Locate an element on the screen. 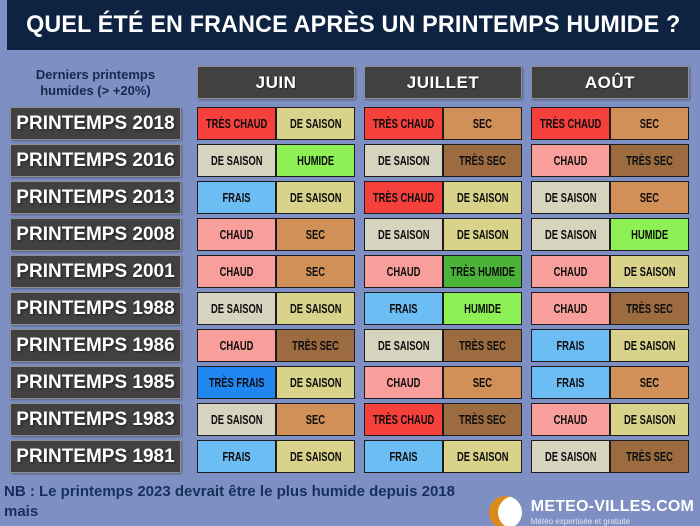 The image size is (700, 526). month-cell-group: TRÈS FRAIS DE SAISON is located at coordinates (276, 382).